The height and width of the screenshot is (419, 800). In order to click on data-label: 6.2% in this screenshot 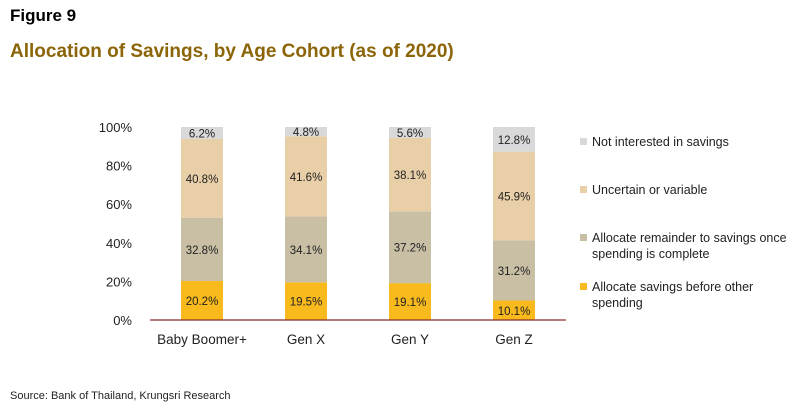, I will do `click(202, 134)`.